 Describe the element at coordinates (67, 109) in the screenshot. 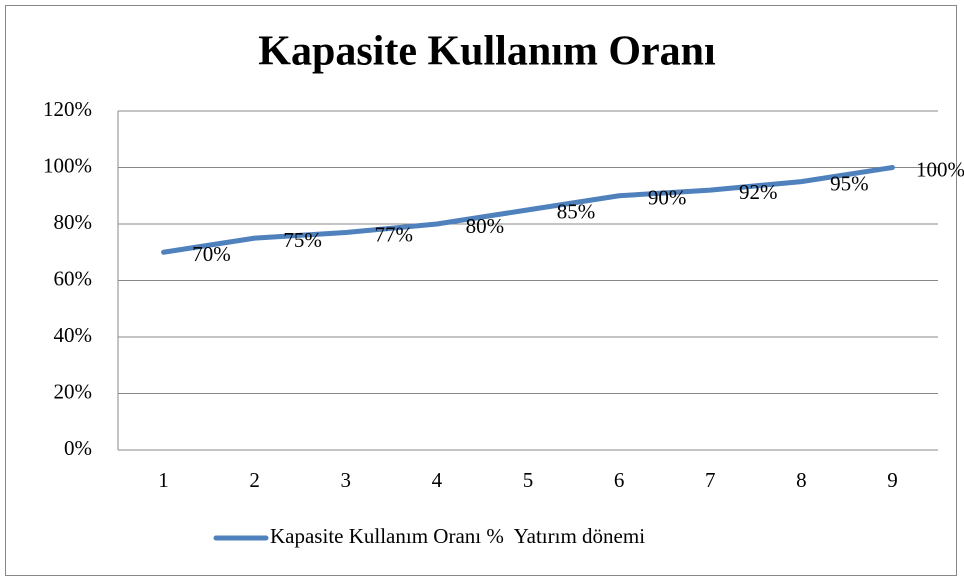

I see `y-tick-label: 120%` at that location.